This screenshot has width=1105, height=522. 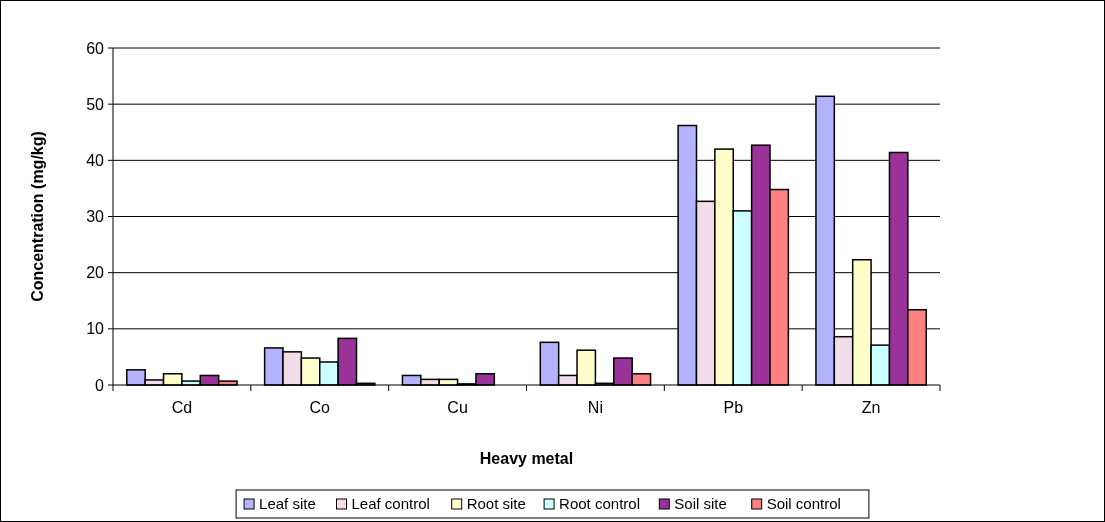 What do you see at coordinates (95, 160) in the screenshot?
I see `y-tick-label: 40` at bounding box center [95, 160].